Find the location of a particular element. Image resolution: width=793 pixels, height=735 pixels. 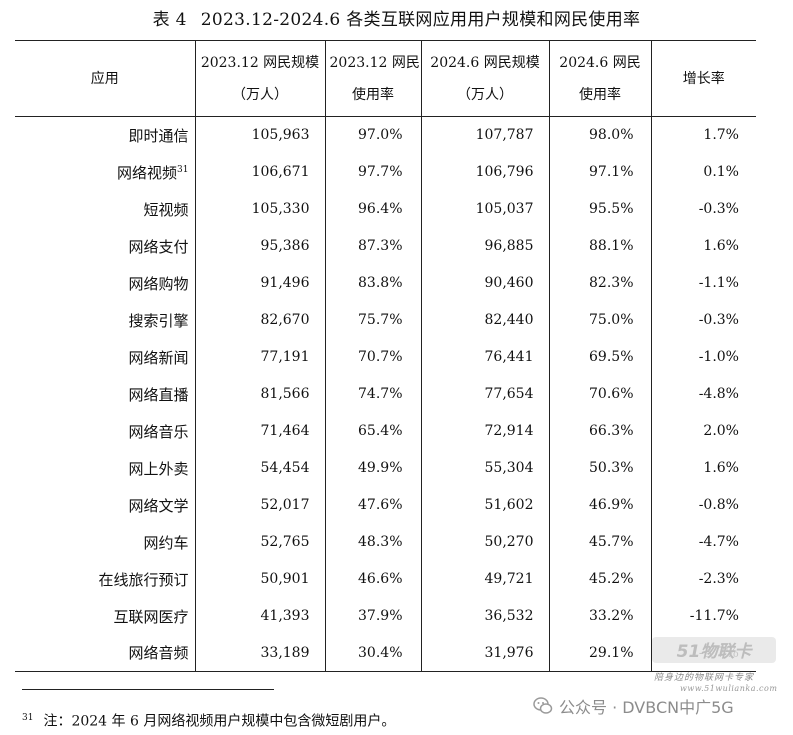

cell-rate-2024: 69.5% is located at coordinates (599, 357).